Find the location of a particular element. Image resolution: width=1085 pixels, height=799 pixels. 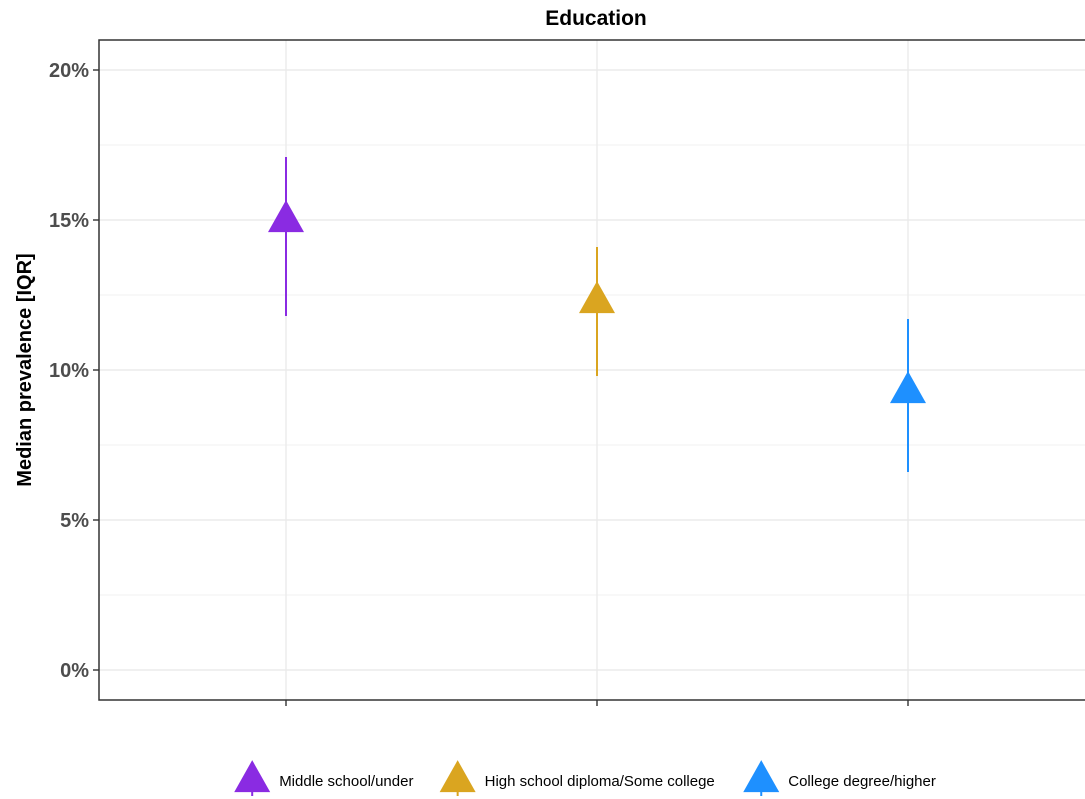

legend-label: College degree/higher is located at coordinates (862, 781).